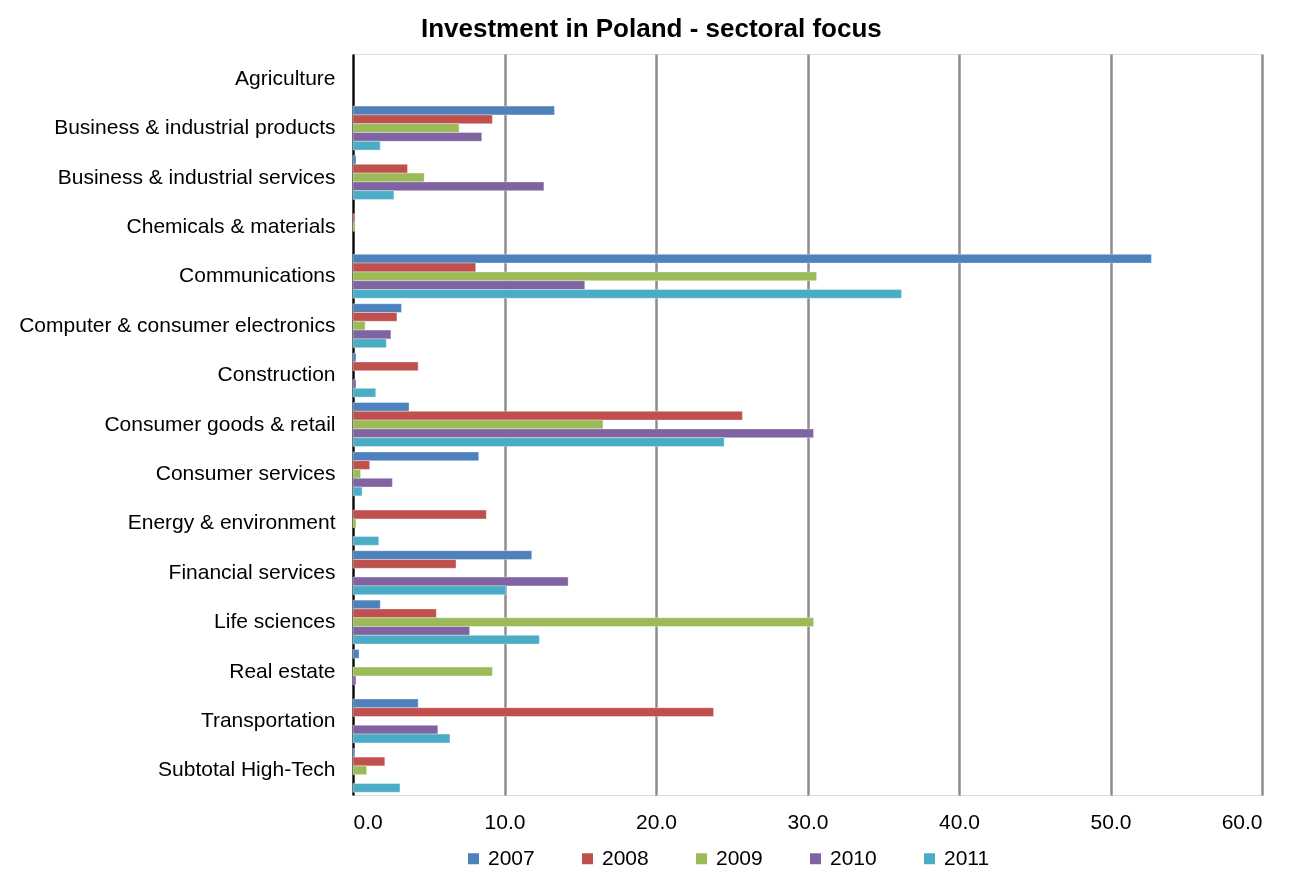 This screenshot has width=1306, height=879. What do you see at coordinates (252, 571) in the screenshot?
I see `y-tick-label: Financial services` at bounding box center [252, 571].